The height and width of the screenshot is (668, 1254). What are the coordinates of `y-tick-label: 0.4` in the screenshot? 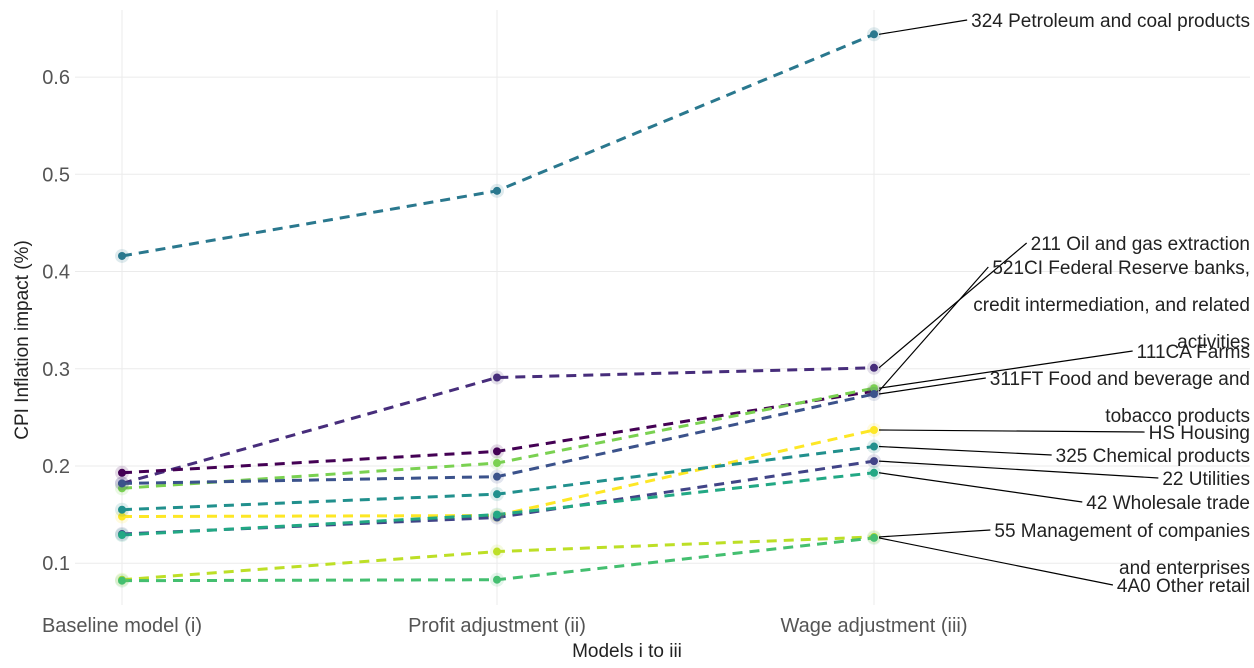 It's located at (56, 273).